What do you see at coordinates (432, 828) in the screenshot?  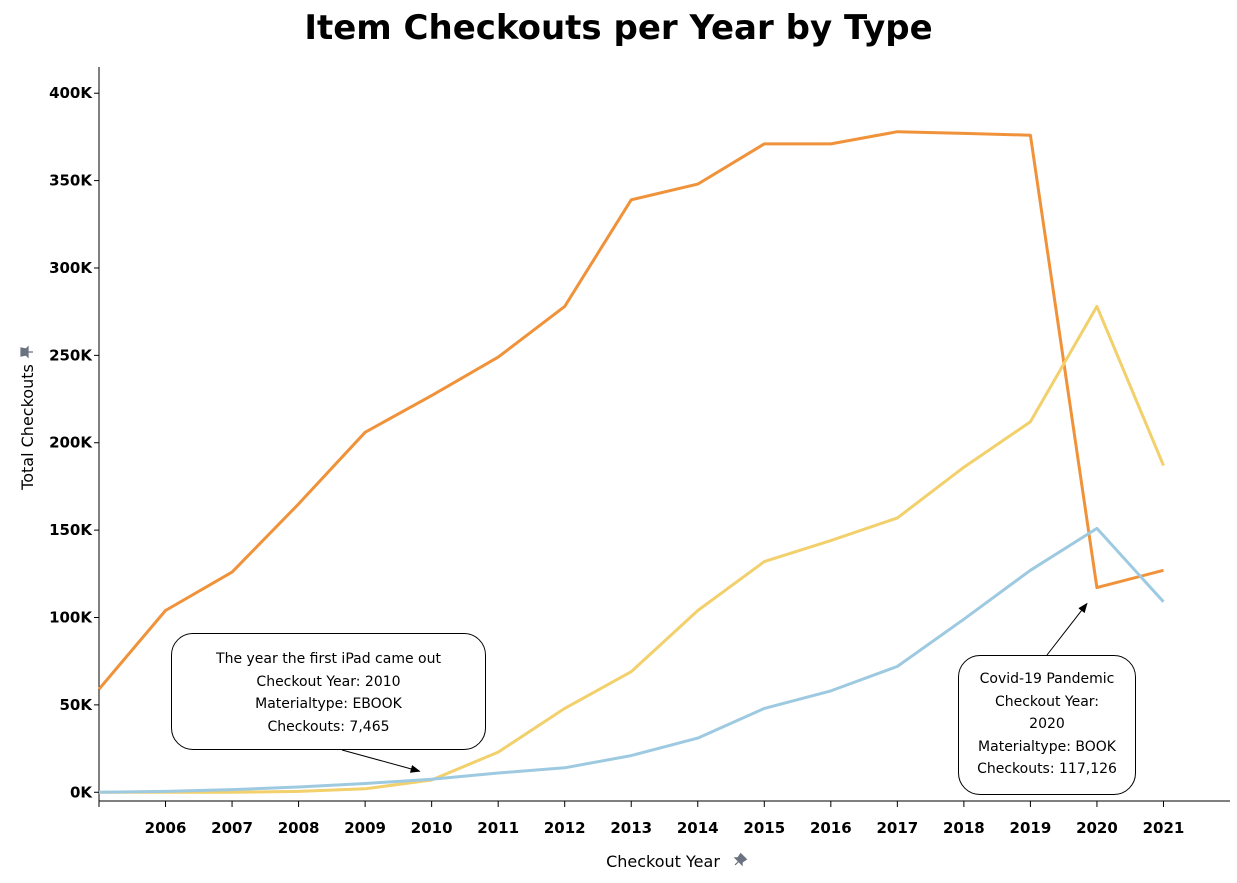 I see `x-tick-label: 2010` at bounding box center [432, 828].